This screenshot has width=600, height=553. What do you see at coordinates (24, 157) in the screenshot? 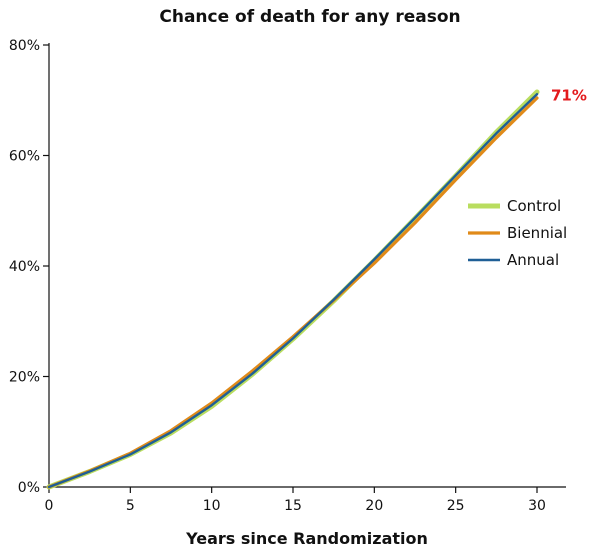
I see `y-tick-label: 60%` at bounding box center [24, 157].